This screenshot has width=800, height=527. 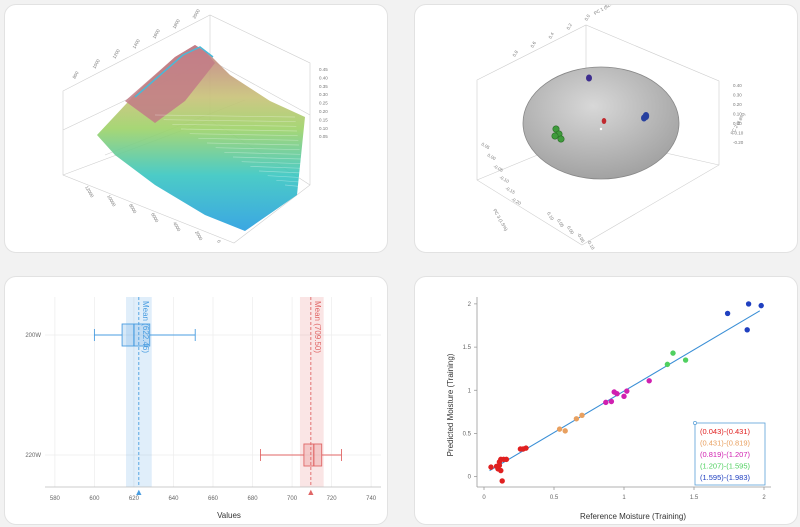 What do you see at coordinates (534, 44) in the screenshot?
I see `pc1-tick-label: 0.6` at bounding box center [534, 44].